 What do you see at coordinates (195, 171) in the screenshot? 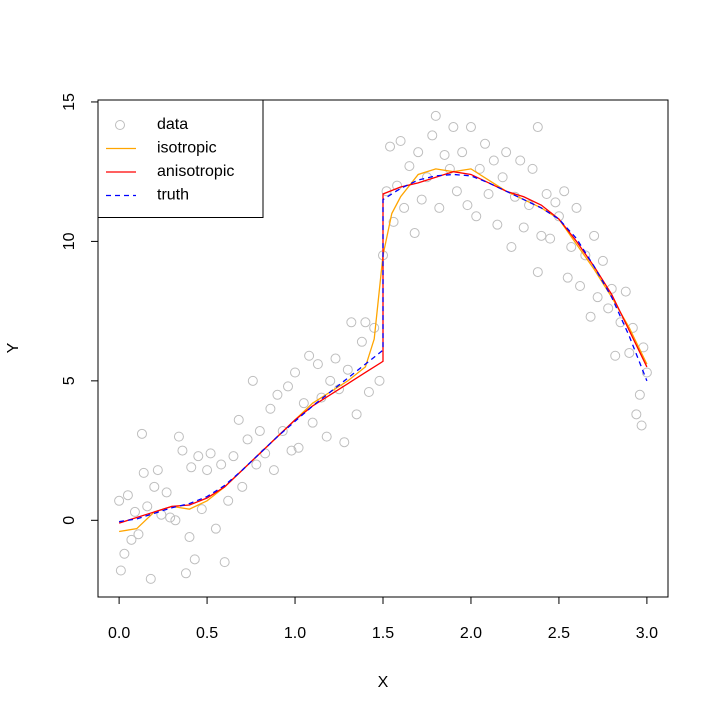
I see `legend-label: anisotropic` at bounding box center [195, 171].